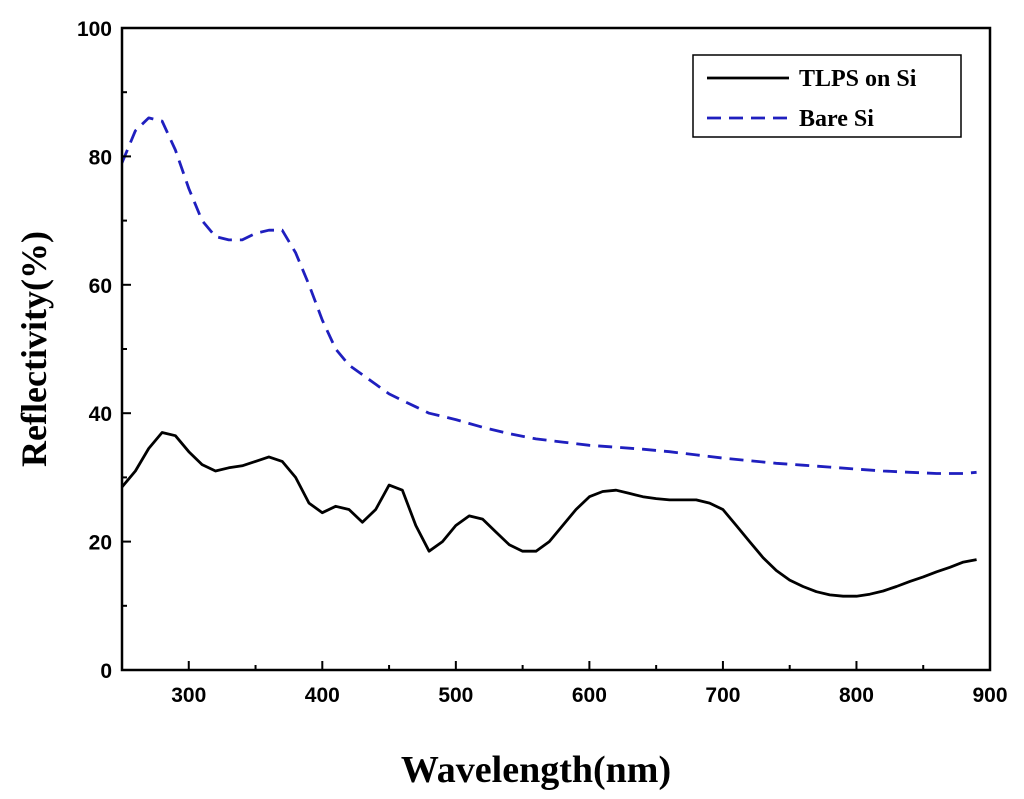 The width and height of the screenshot is (1024, 799). Describe the element at coordinates (536, 770) in the screenshot. I see `x-axis-title: Wavelength(nm)` at that location.